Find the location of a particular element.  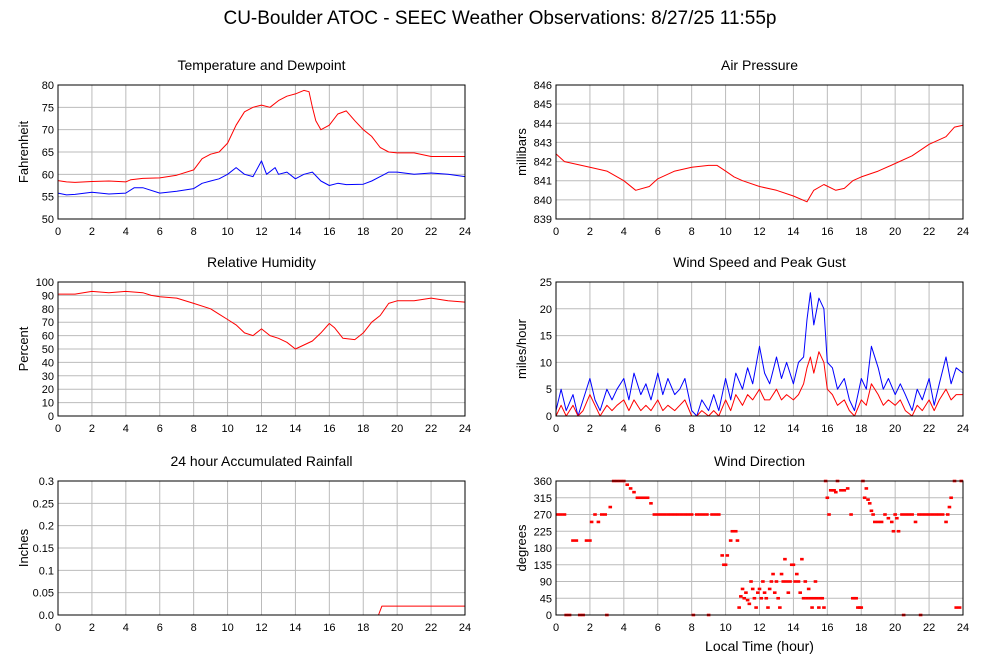

rainfall-ytick-label: 0.0 is located at coordinates (46, 616).